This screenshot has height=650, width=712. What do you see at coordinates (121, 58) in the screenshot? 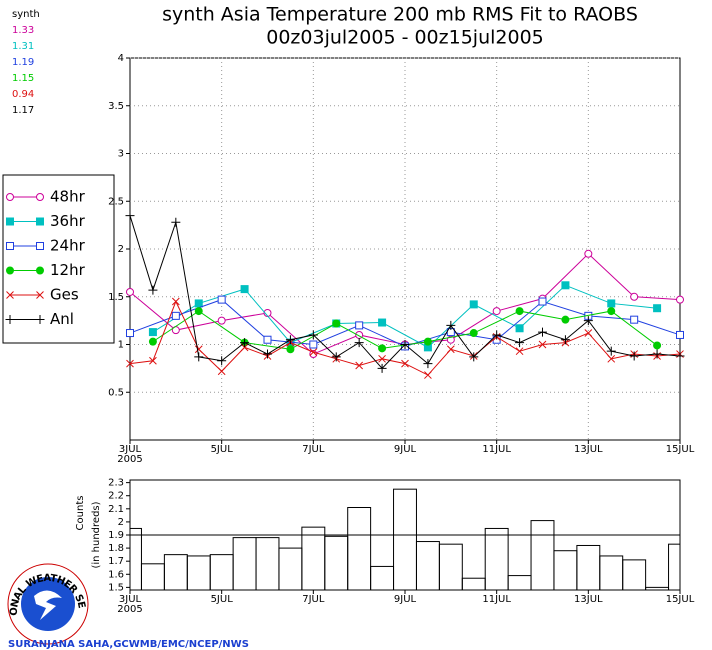
I see `y-tick-label: 4` at bounding box center [121, 58].